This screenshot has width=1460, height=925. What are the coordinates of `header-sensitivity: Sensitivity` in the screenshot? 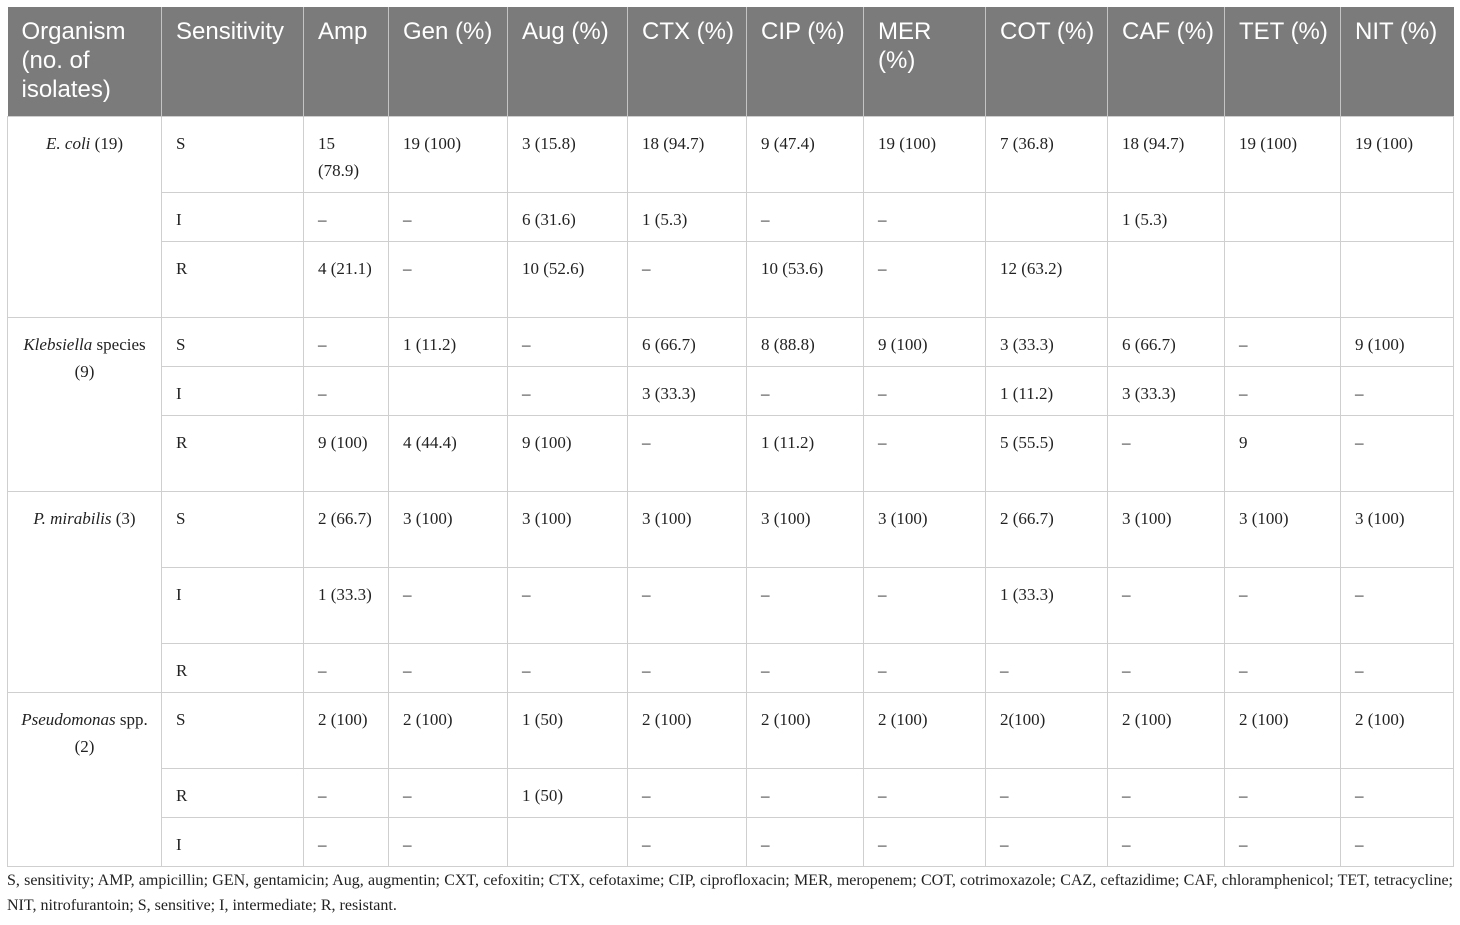 It's located at (232, 62).